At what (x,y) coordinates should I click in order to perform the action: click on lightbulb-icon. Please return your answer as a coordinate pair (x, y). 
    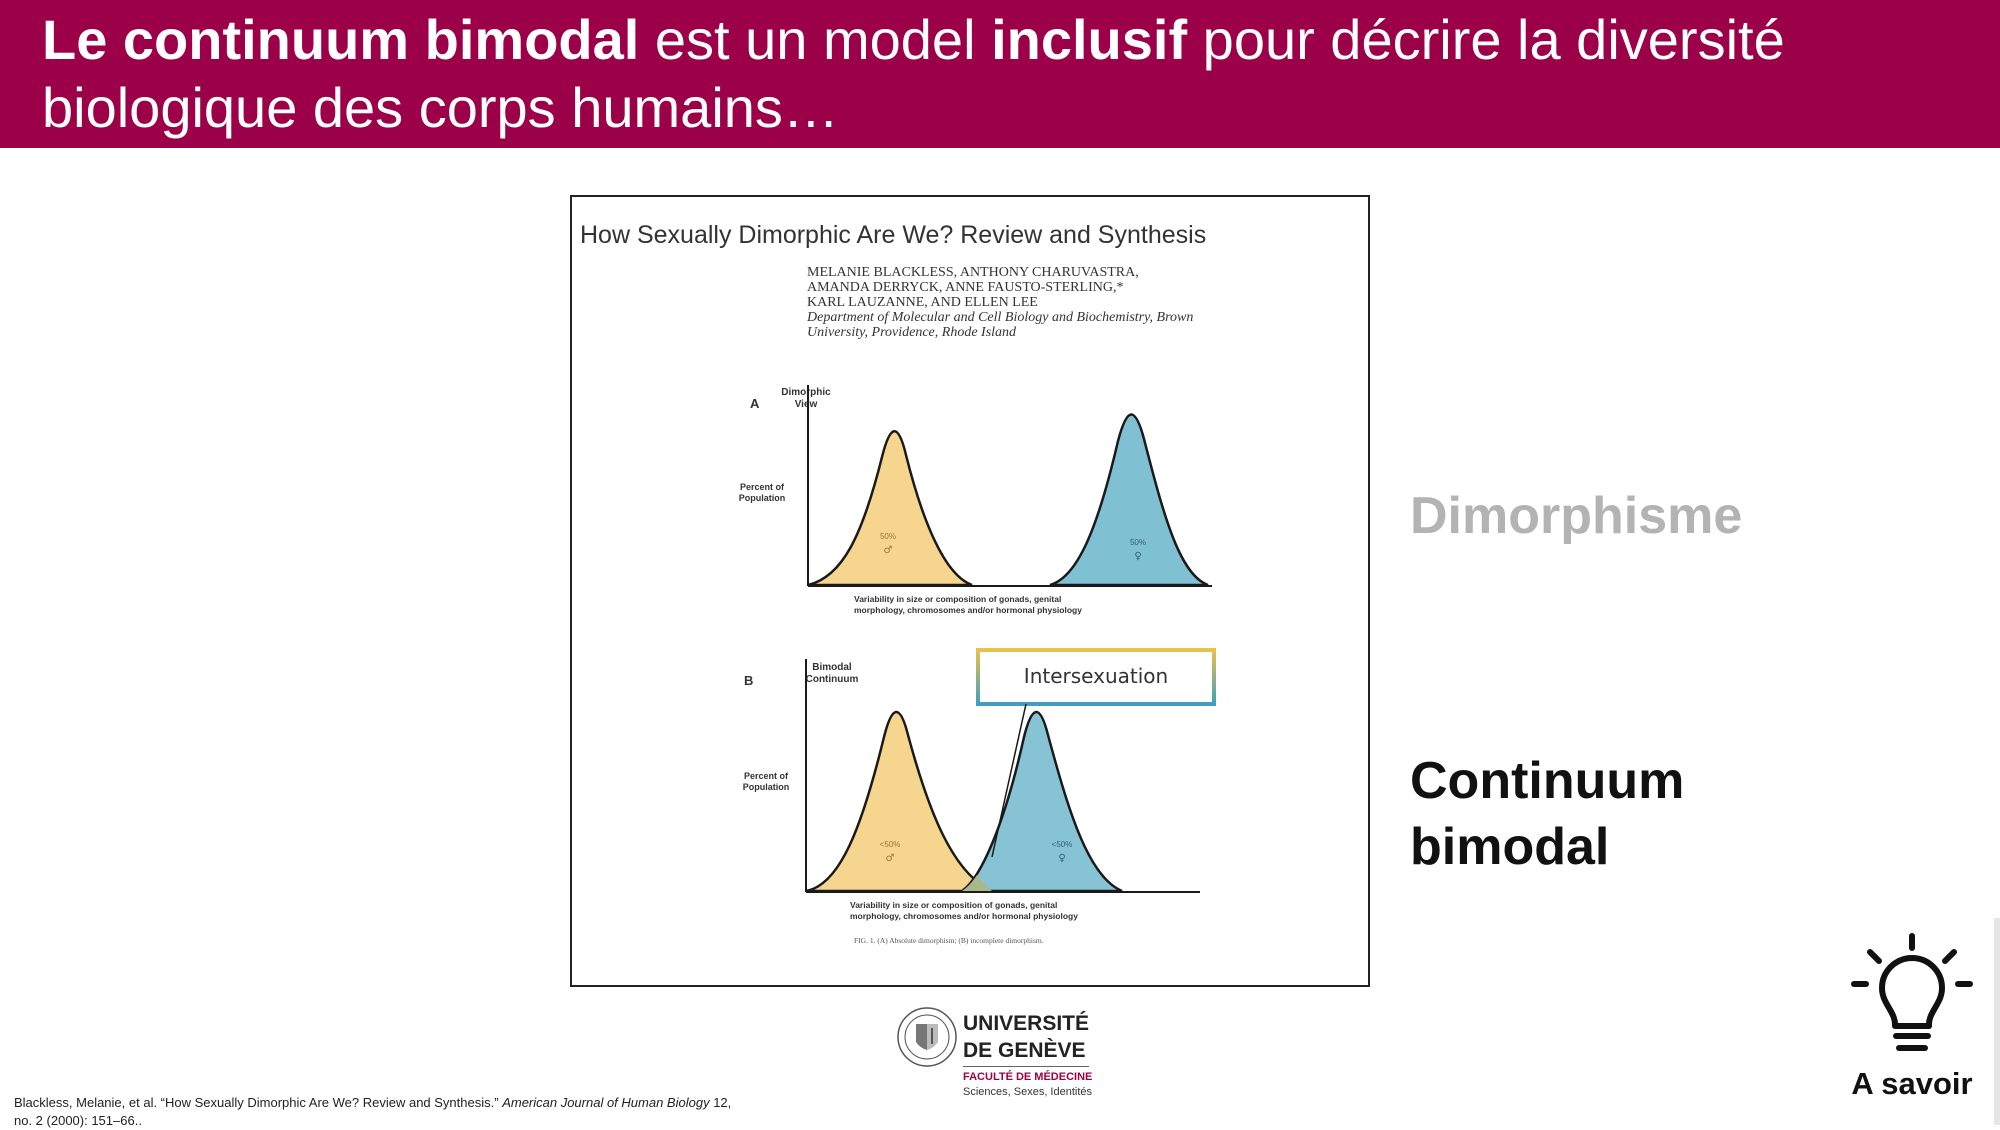
    Looking at the image, I should click on (1912, 992).